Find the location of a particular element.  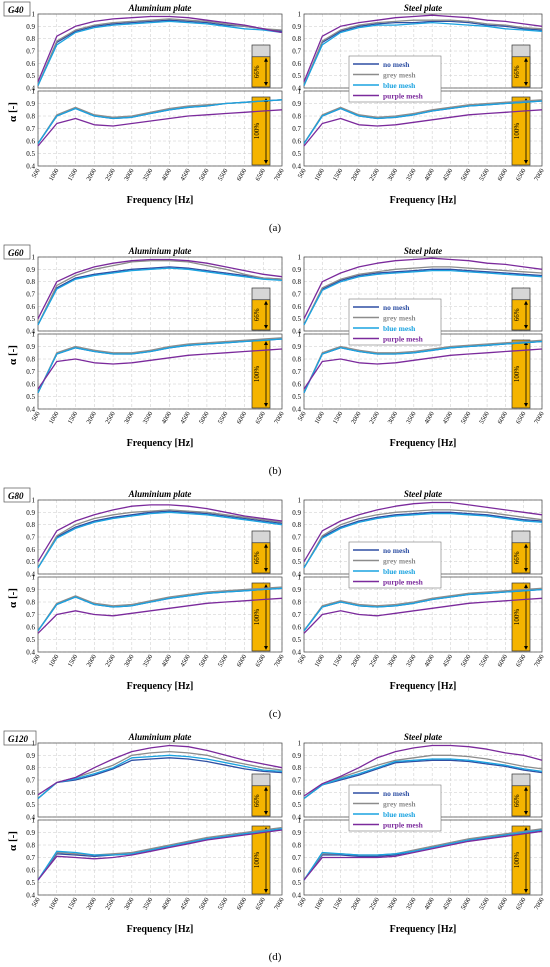

y-tick-label: 0.4 is located at coordinates (296, 167).